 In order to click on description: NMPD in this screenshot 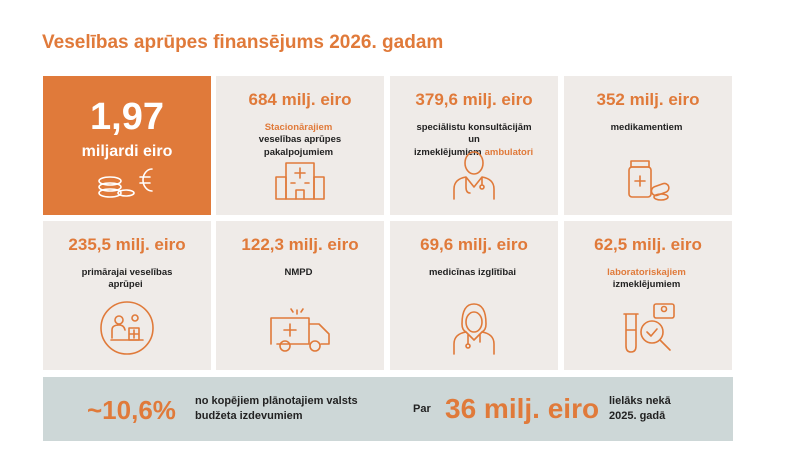, I will do `click(300, 273)`.